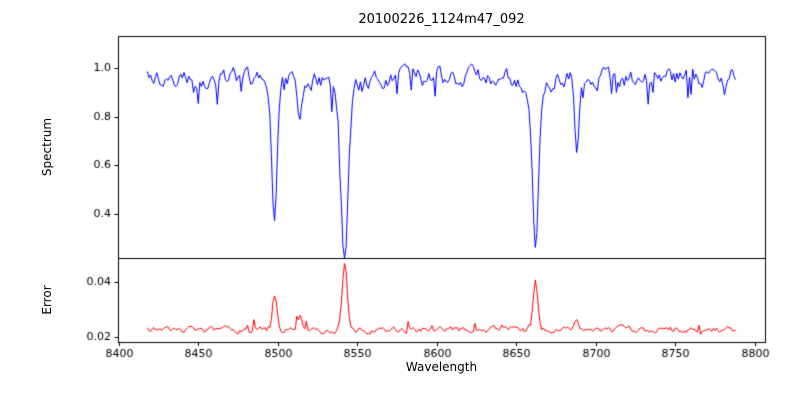  What do you see at coordinates (47, 300) in the screenshot?
I see `error-y-axis-label: Error` at bounding box center [47, 300].